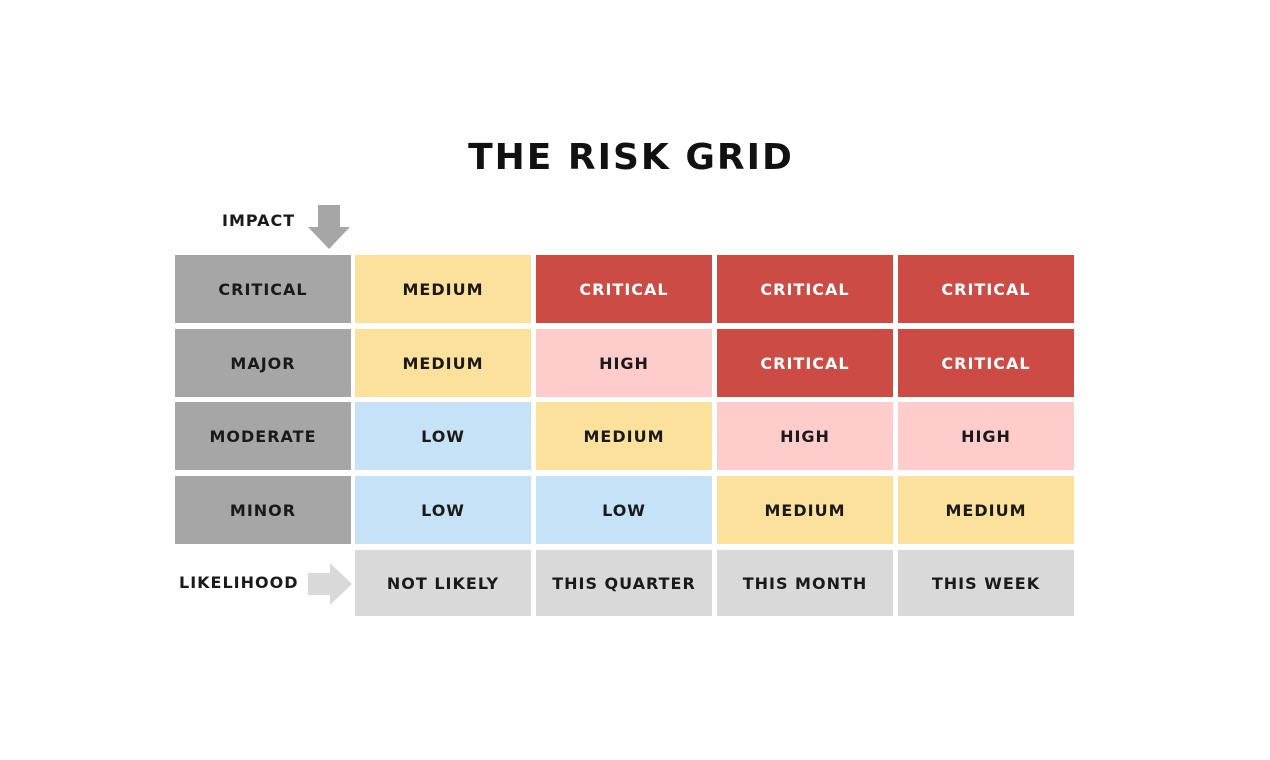 This screenshot has height=760, width=1270. What do you see at coordinates (263, 436) in the screenshot?
I see `impact-level-moderate: MODERATE` at bounding box center [263, 436].